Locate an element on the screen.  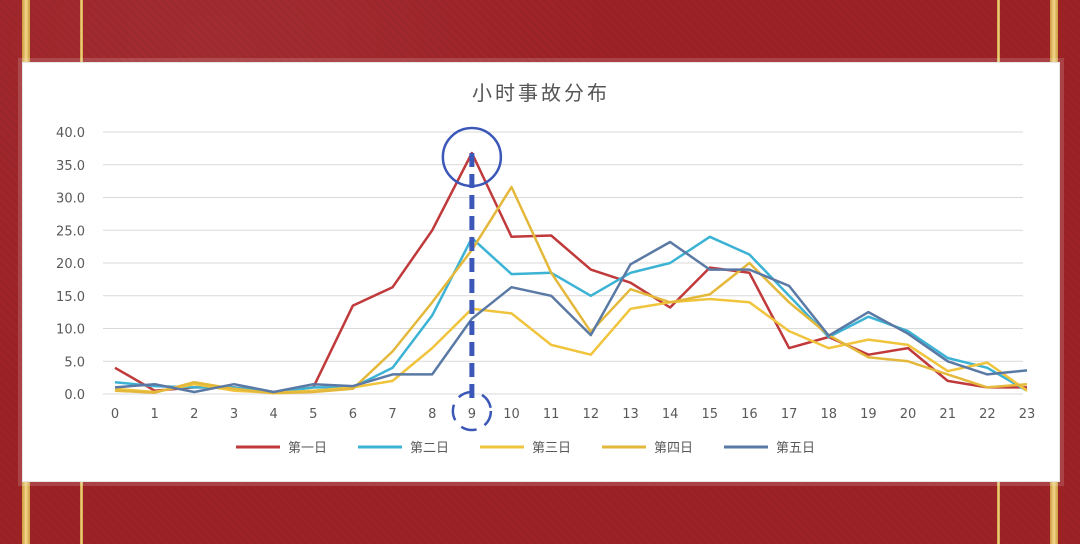
chart-title: 小时事故分布 is located at coordinates (541, 93).